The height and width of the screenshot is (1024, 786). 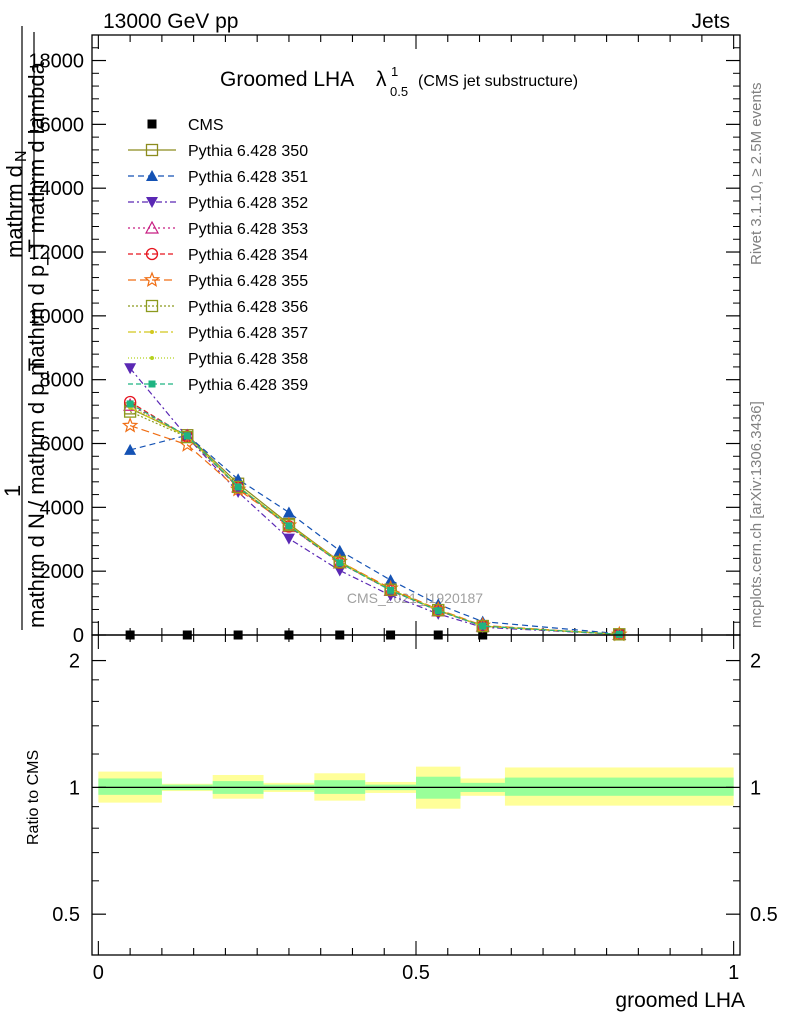 I want to click on rivet-version-label: Rivet 3.1.10, ≥ 2.5M events, so click(x=756, y=174).